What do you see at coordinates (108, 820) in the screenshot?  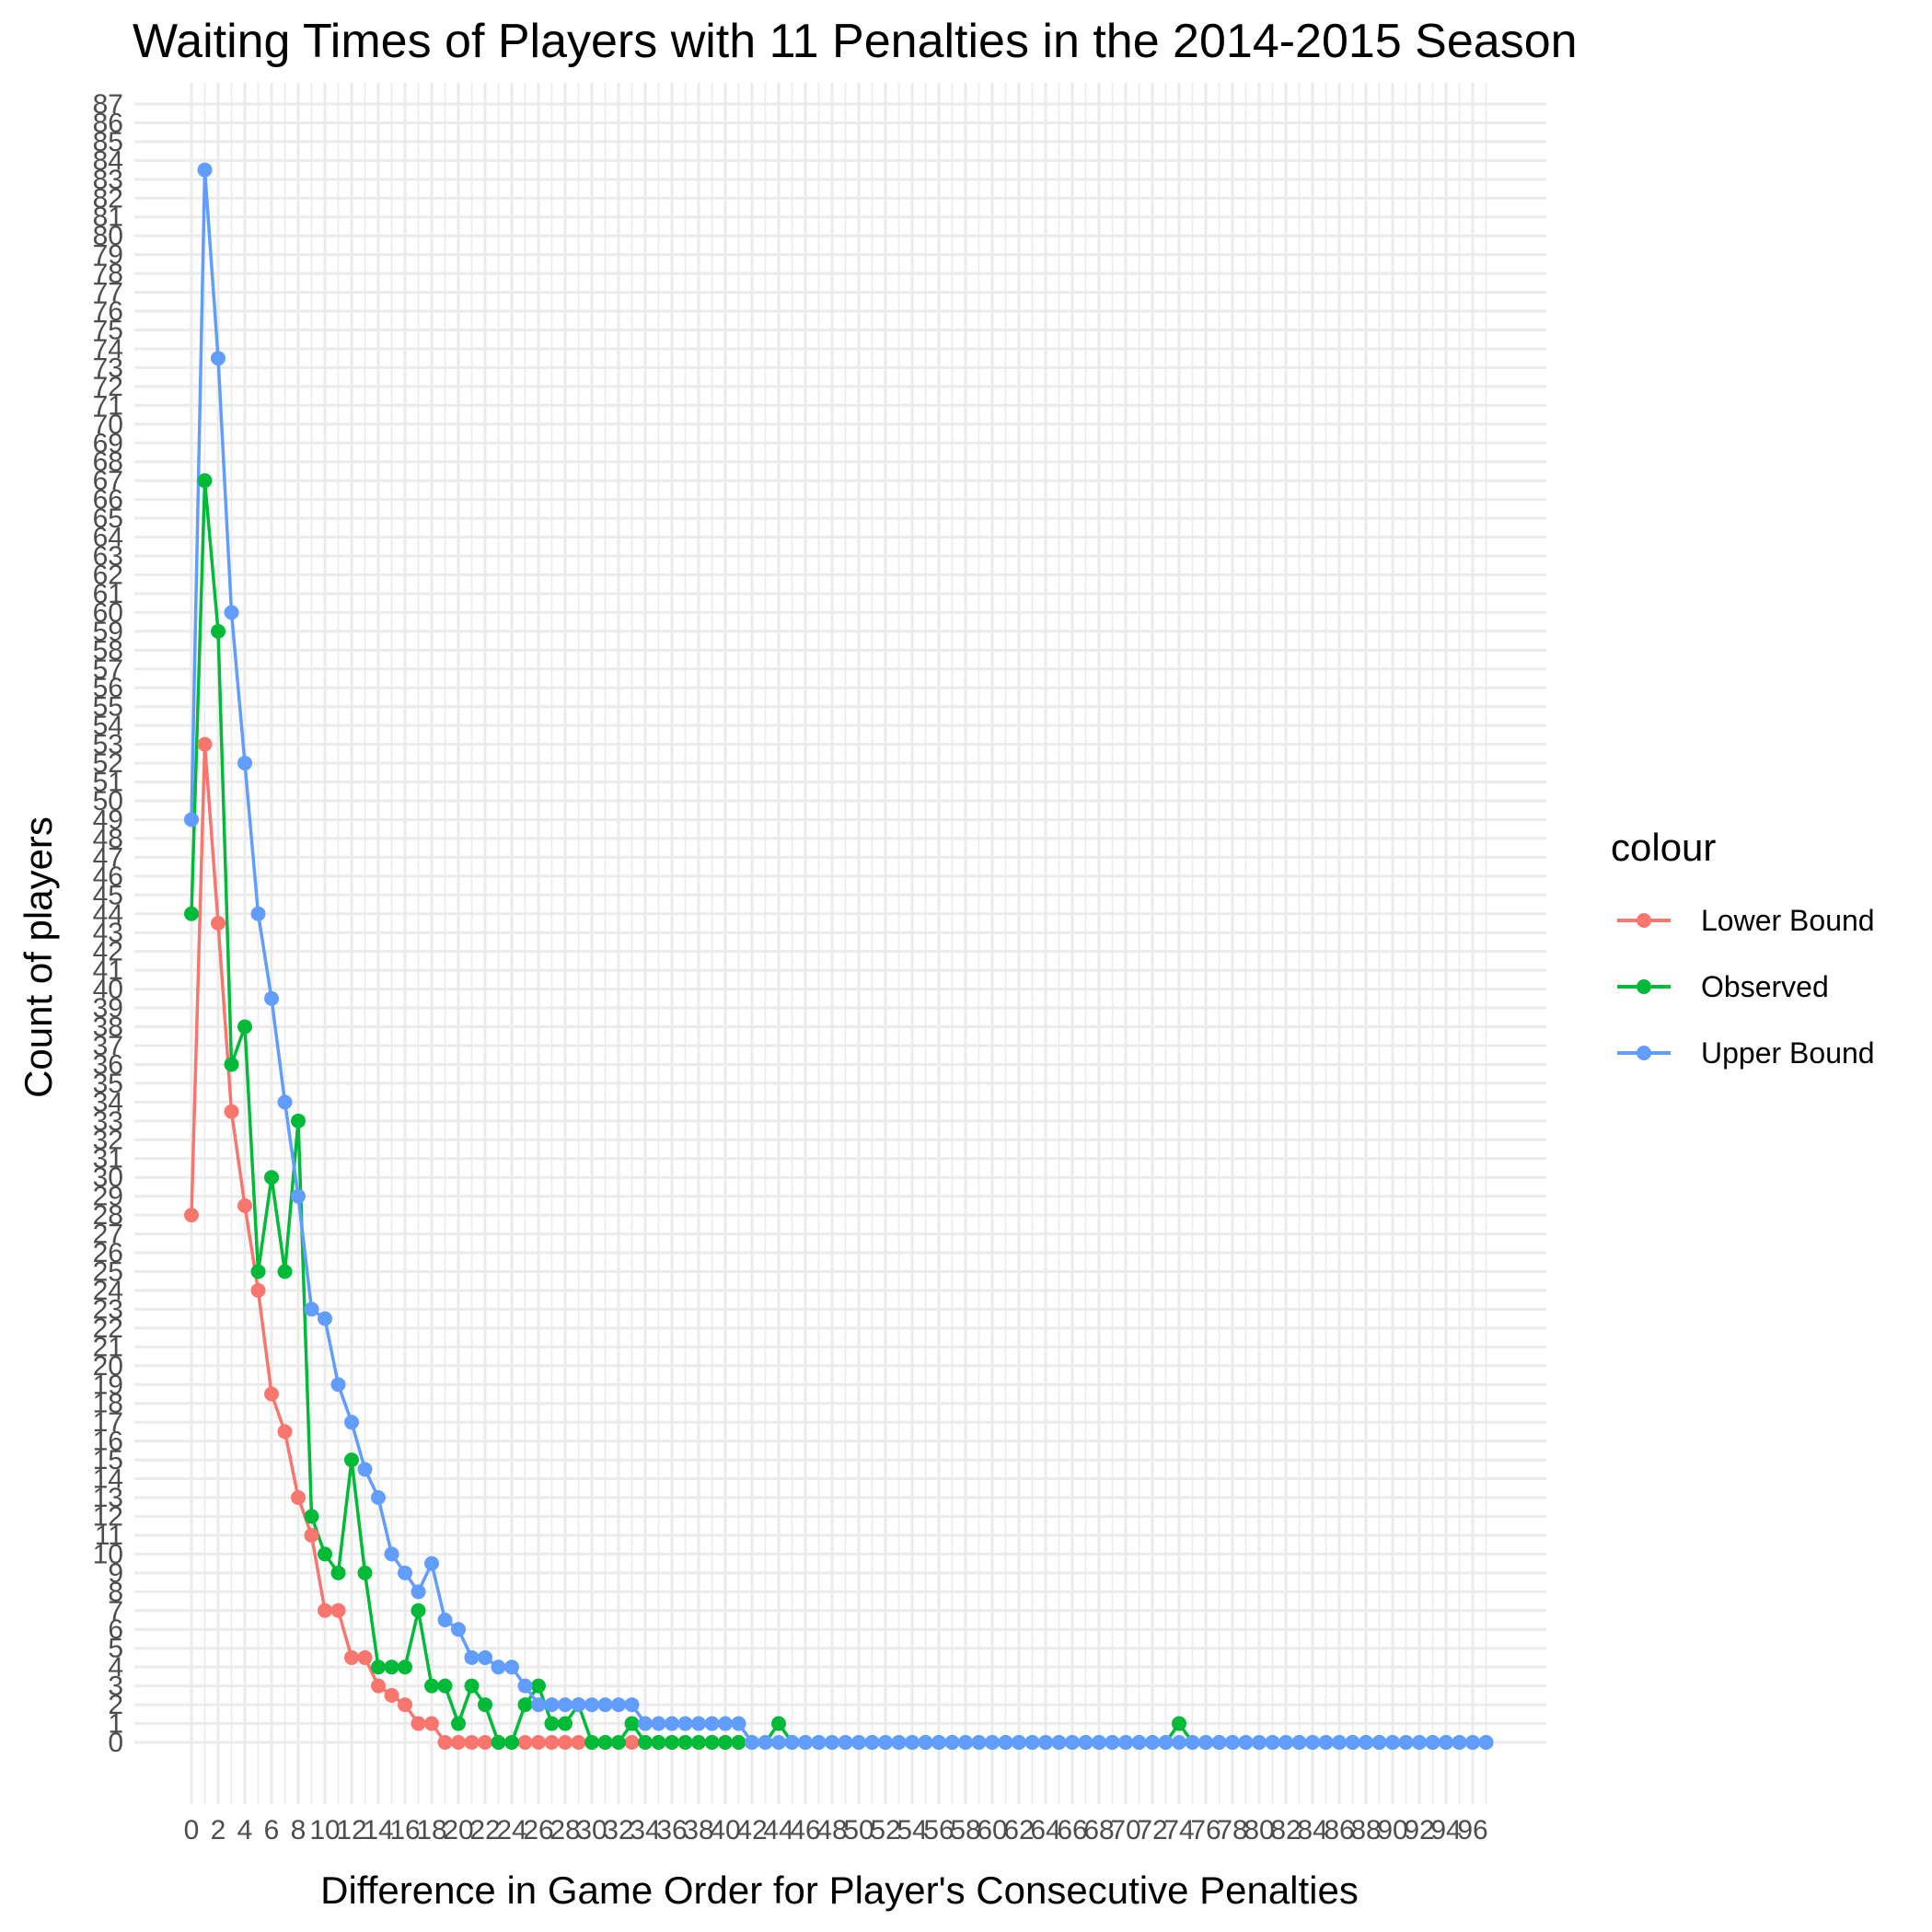 I see `y-tick-label: 49` at bounding box center [108, 820].